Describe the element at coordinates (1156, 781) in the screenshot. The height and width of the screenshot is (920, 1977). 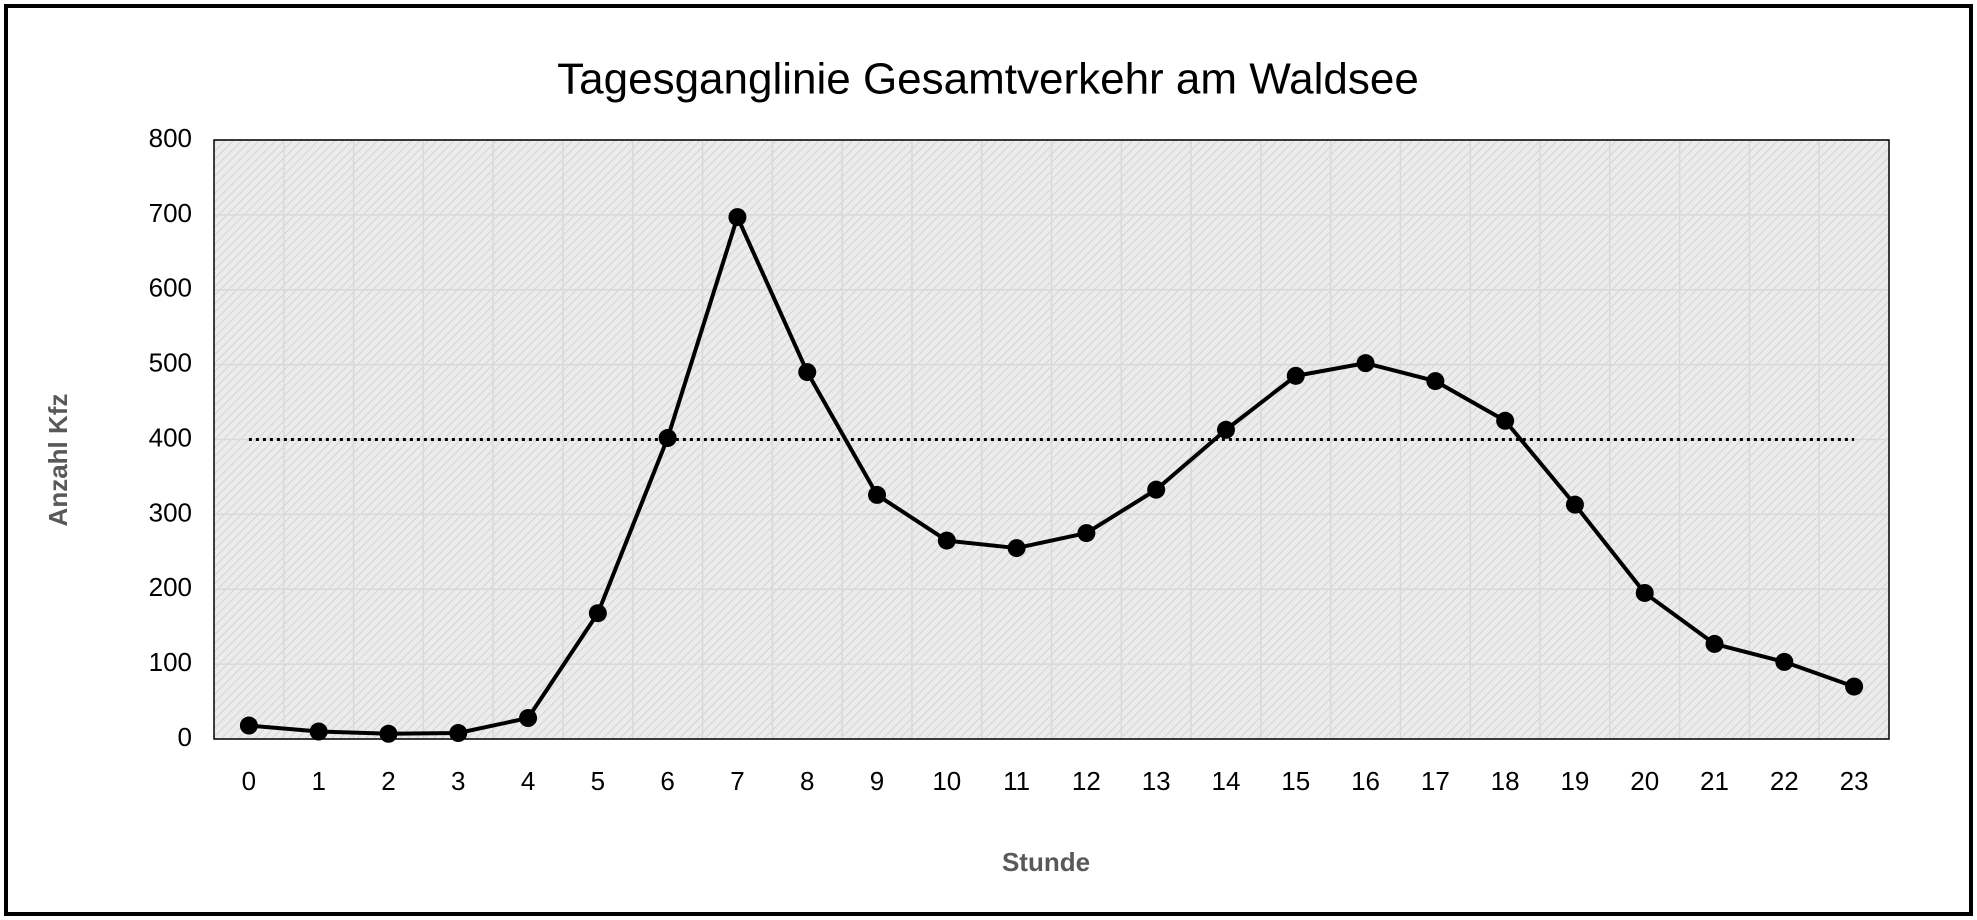
I see `x-tick-label: 13` at that location.